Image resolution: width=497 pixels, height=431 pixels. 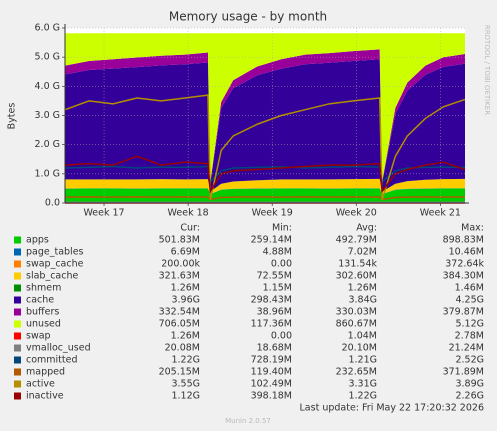 I want to click on legend-stat: 860.67M, so click(x=356, y=324).